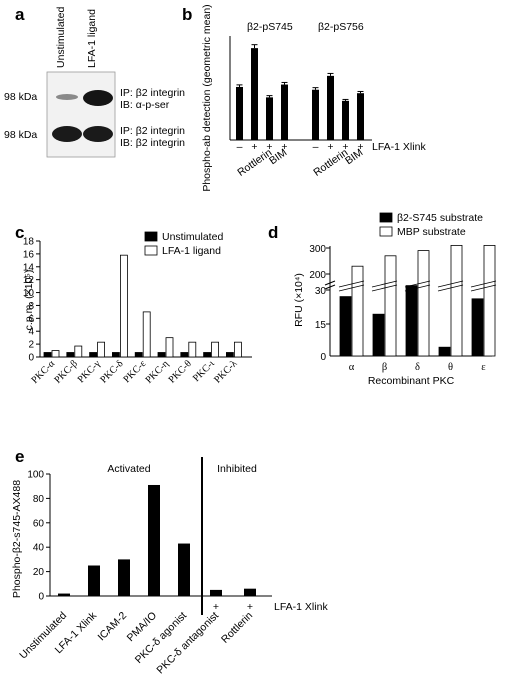 Image resolution: width=508 pixels, height=685 pixels. Describe the element at coordinates (89, 371) in the screenshot. I see `panel-c-category-label: PKC-γ` at that location.